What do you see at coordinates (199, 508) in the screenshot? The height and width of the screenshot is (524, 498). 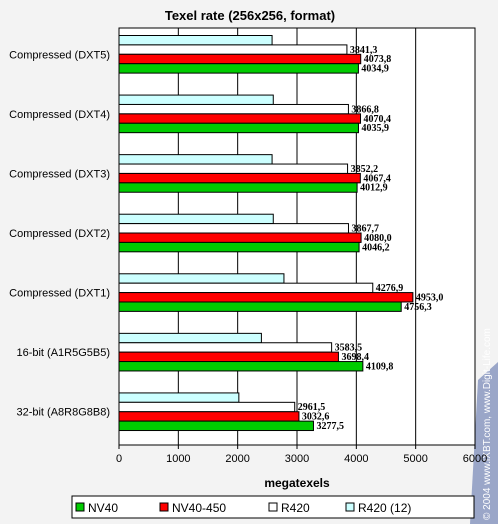 I see `legend-label-nv40-450: NV40-450` at bounding box center [199, 508].